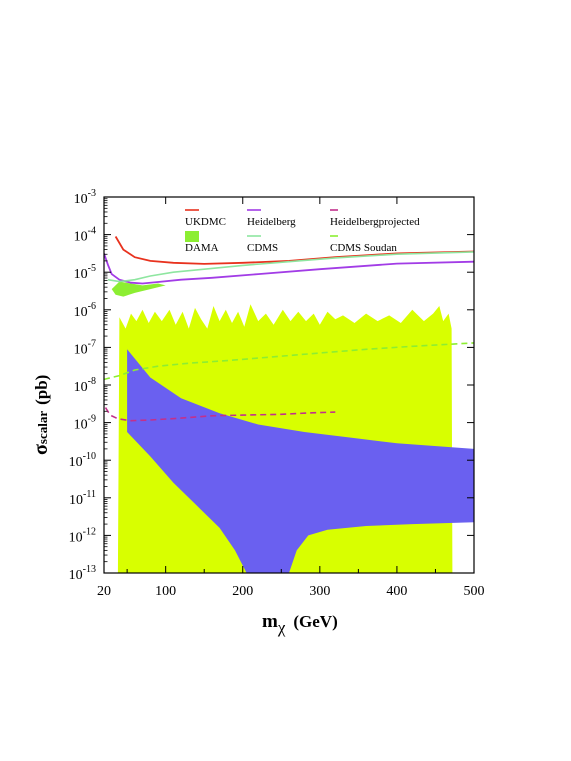 This screenshot has width=571, height=761. Describe the element at coordinates (205, 222) in the screenshot. I see `legend-label-ukdmc: UKDMC` at that location.